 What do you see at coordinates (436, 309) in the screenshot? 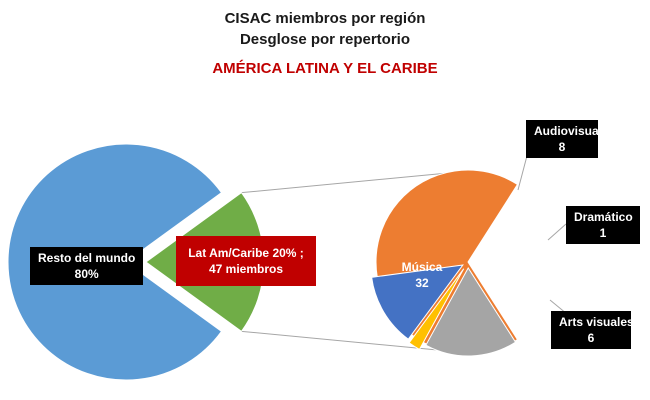
I see `slice-dramatico` at bounding box center [436, 309].